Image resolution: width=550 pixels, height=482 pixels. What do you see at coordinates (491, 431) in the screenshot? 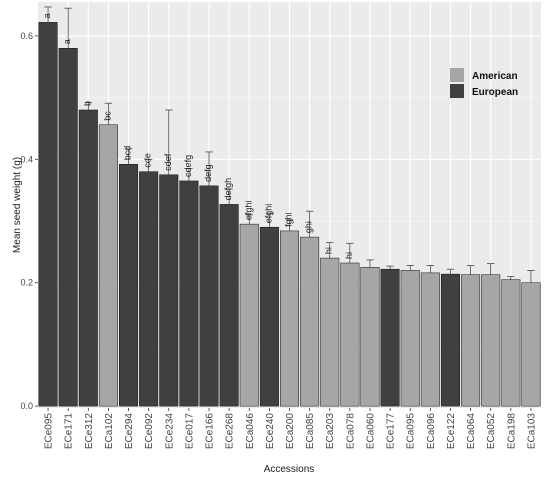
I see `x-tick-label: ECa052` at bounding box center [491, 431].